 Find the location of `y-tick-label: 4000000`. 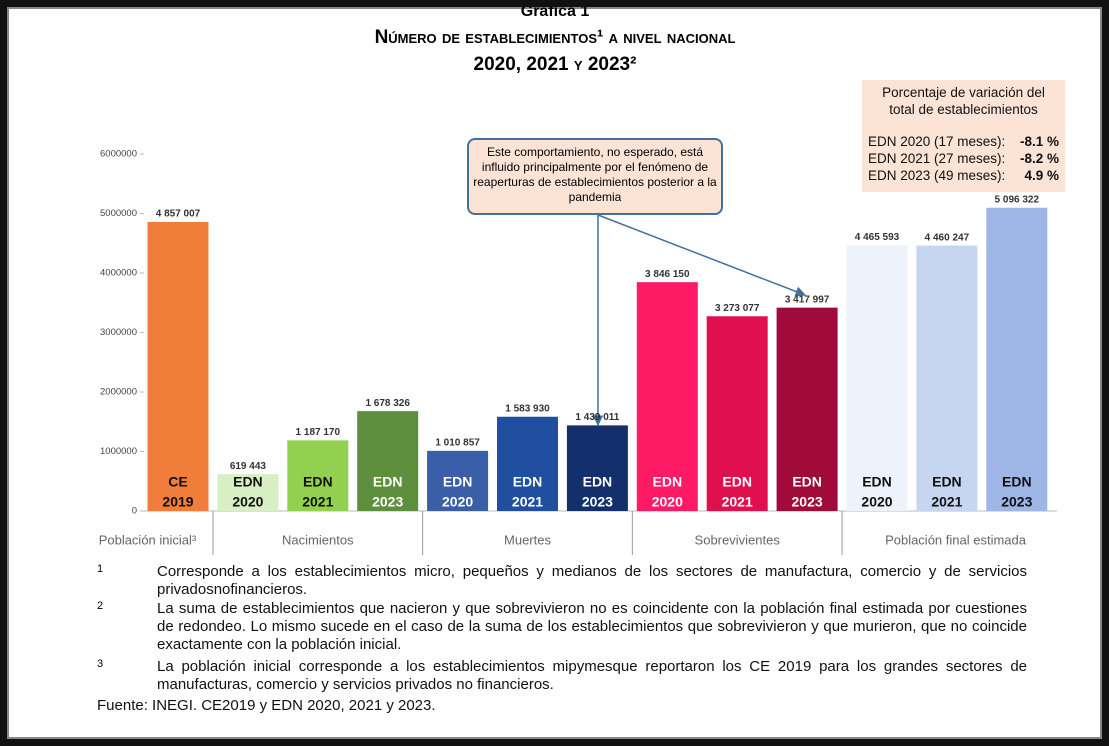

y-tick-label: 4000000 is located at coordinates (118, 273).